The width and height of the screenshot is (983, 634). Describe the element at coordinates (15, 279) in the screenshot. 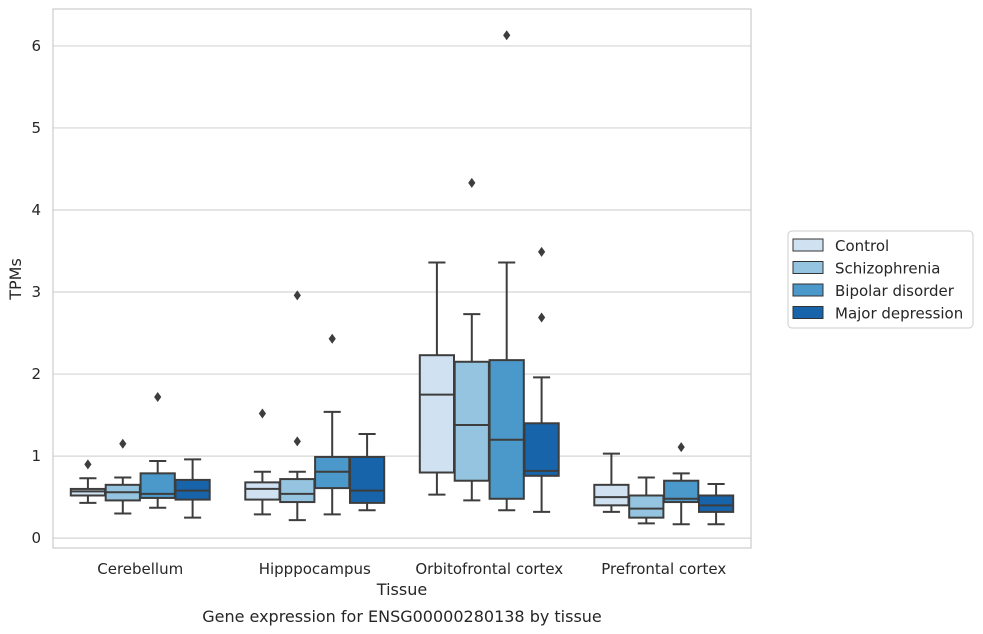

I see `y-axis-title: TPMs` at that location.